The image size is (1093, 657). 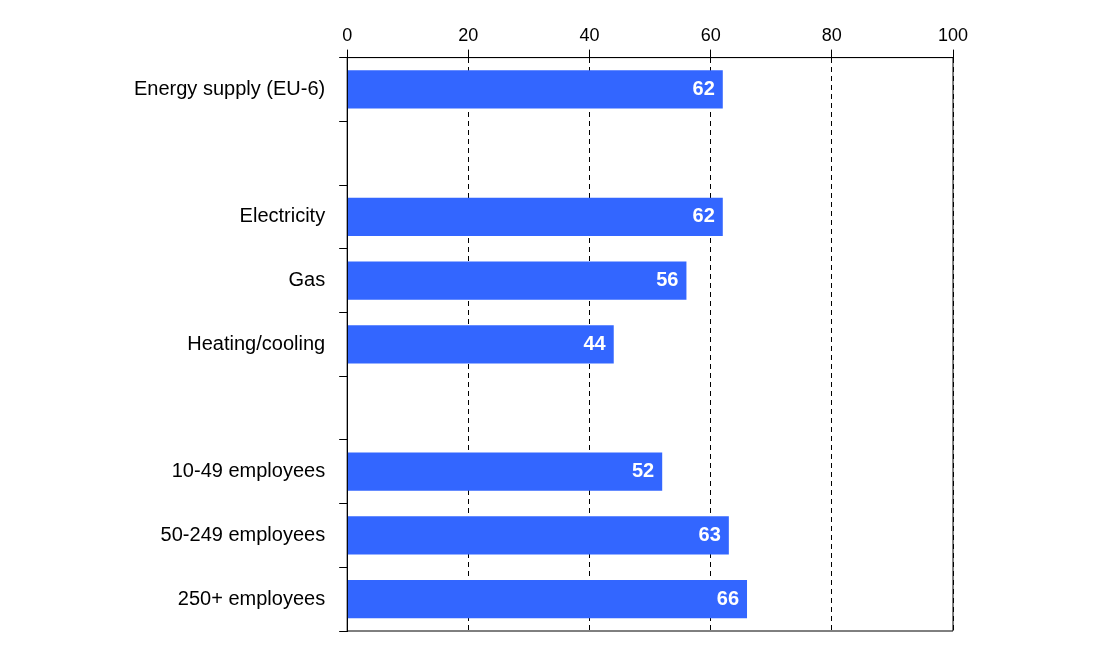 What do you see at coordinates (248, 470) in the screenshot?
I see `y-tick-label: 10-49 employees` at bounding box center [248, 470].